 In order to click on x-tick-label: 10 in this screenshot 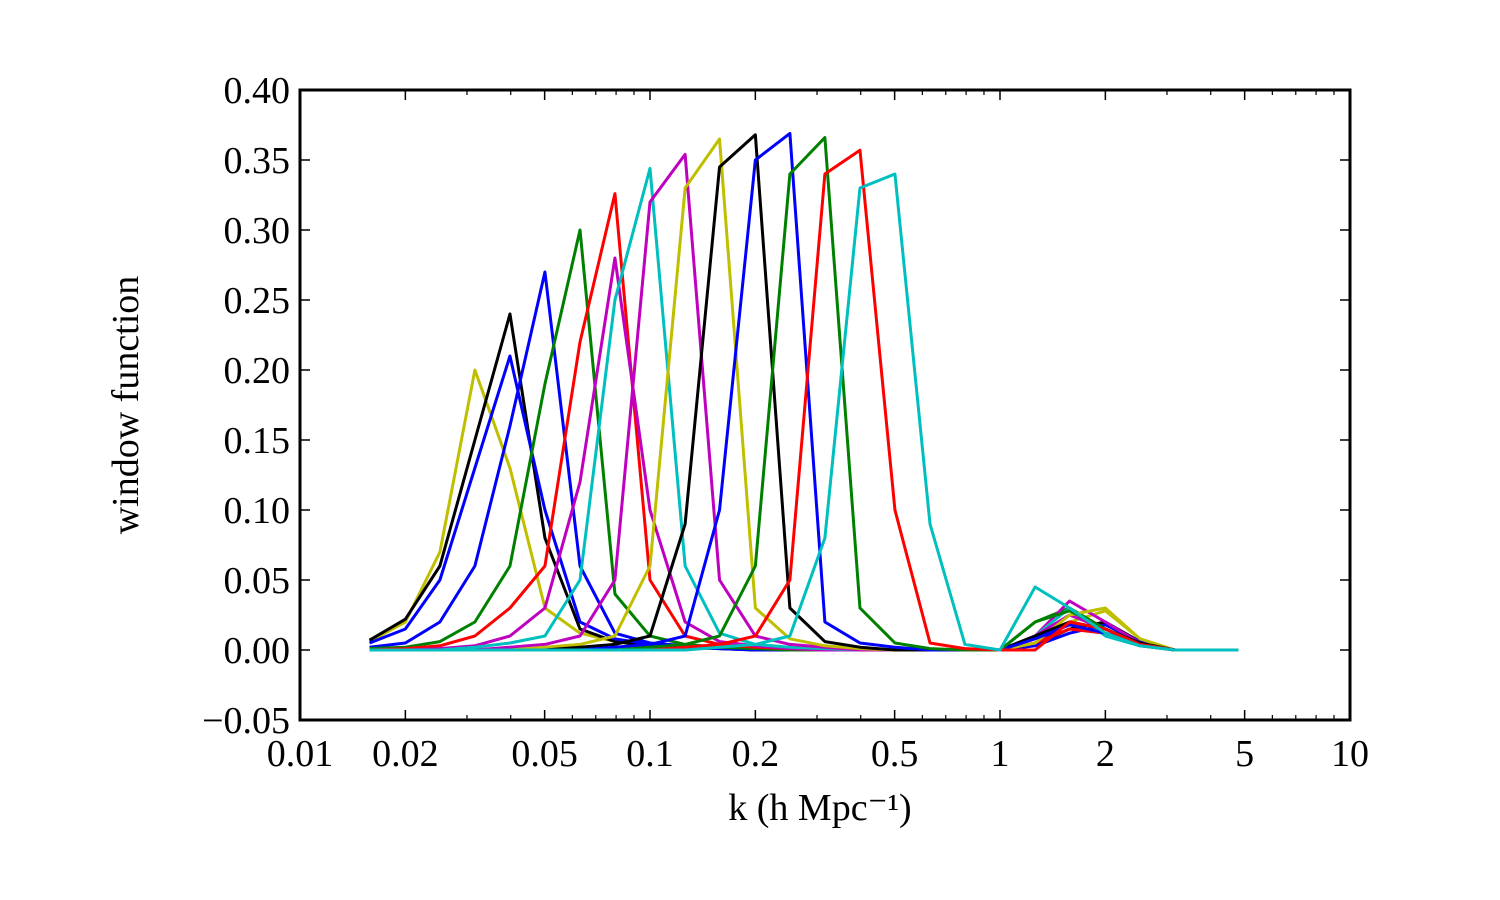, I will do `click(1350, 754)`.